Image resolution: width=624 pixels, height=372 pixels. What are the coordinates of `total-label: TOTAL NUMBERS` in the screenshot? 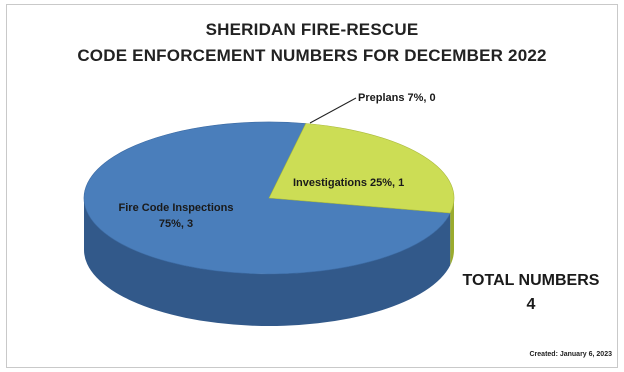 It's located at (531, 281).